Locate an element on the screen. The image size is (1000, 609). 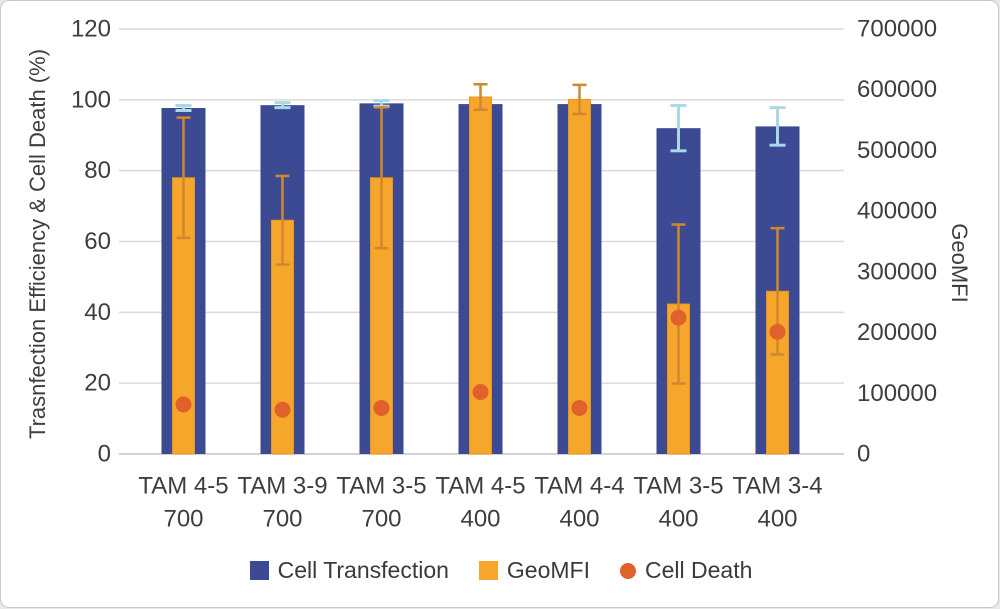
legend-item-geomfi: GeoMFI is located at coordinates (534, 570).